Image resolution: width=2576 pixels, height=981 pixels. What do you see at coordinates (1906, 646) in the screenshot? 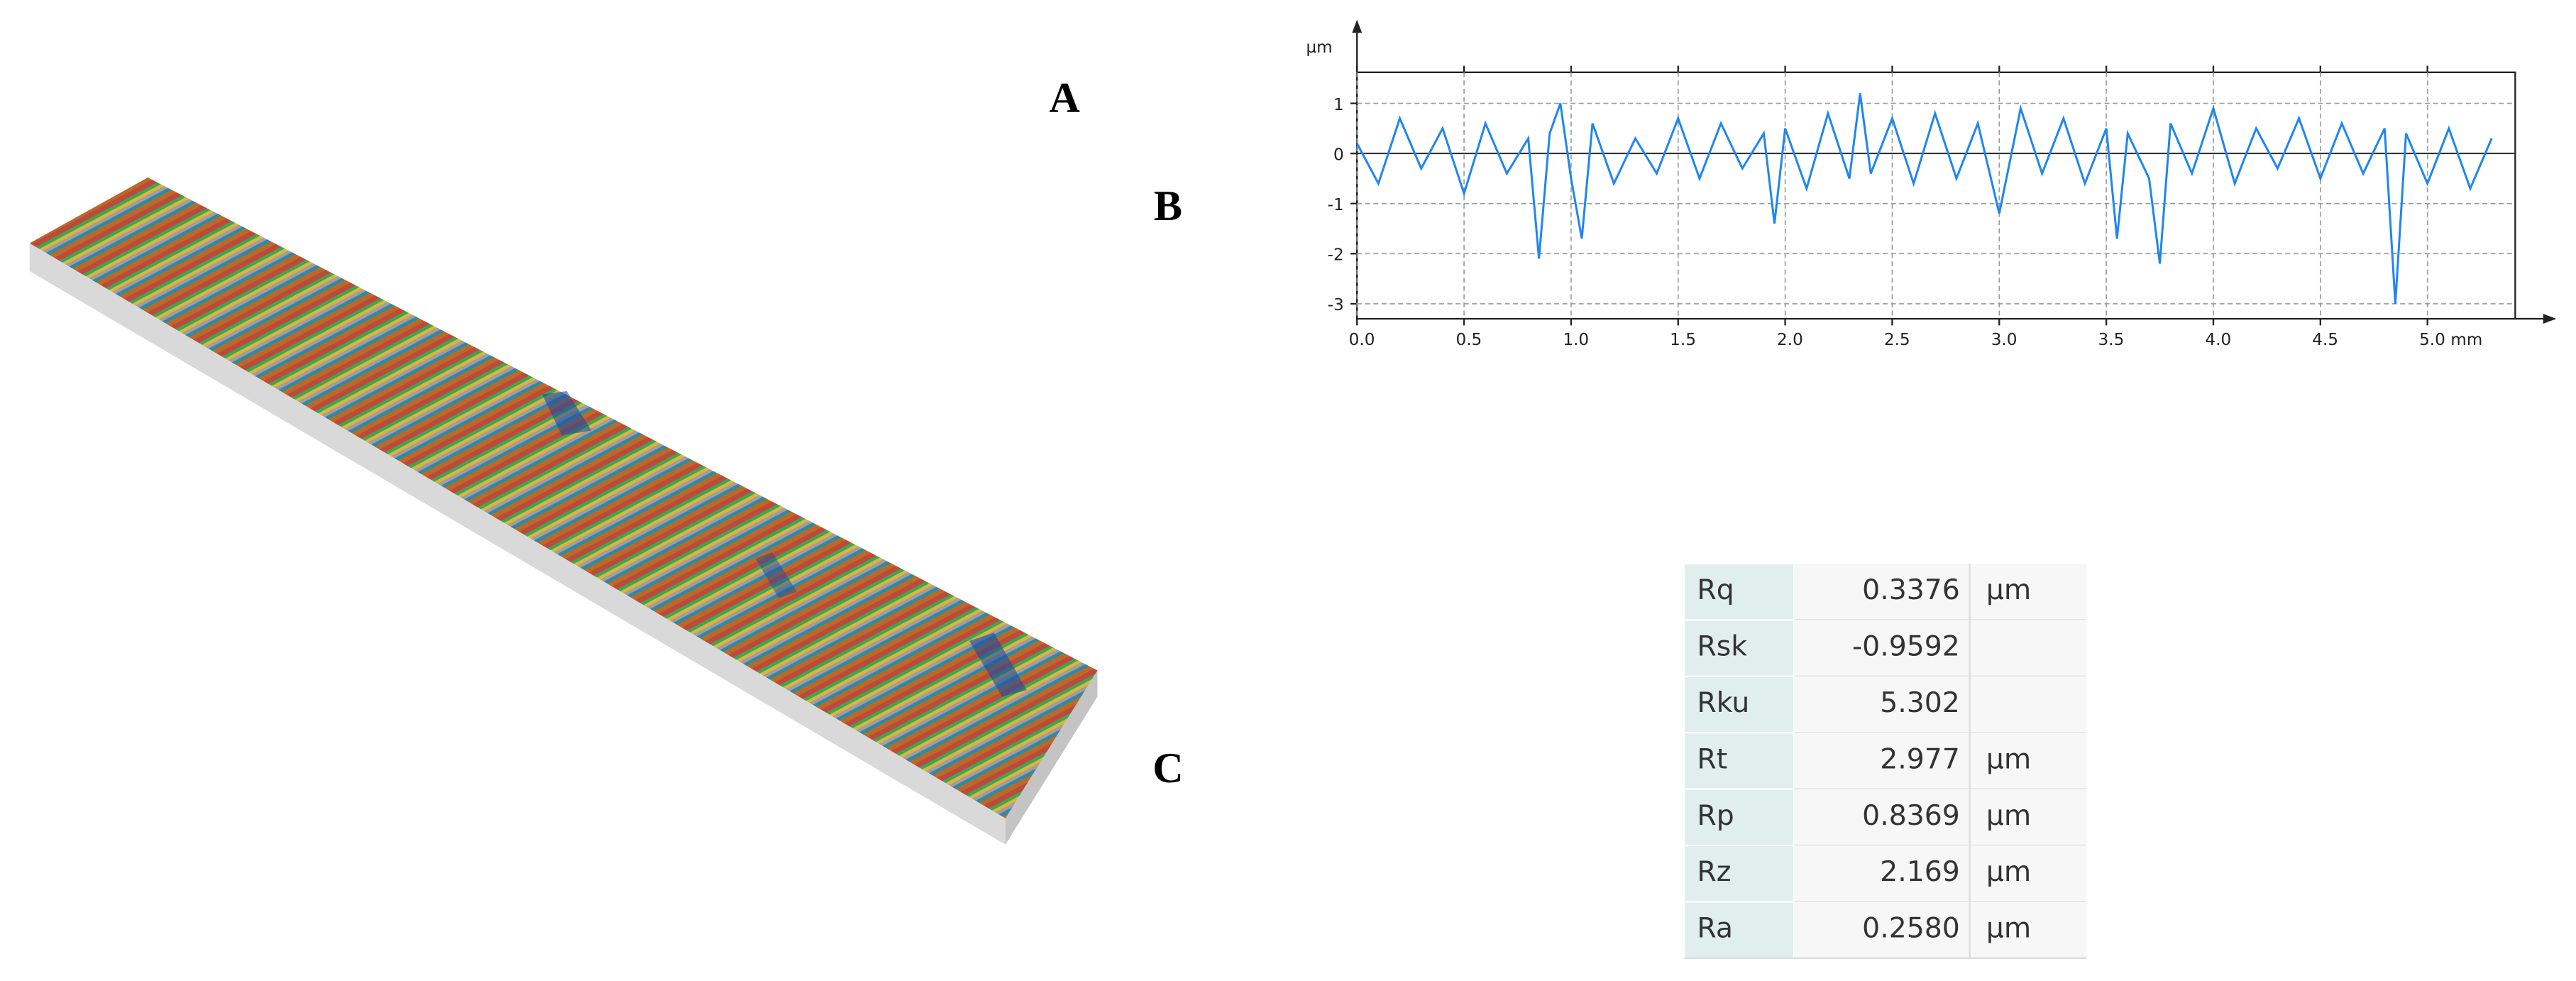
I see `param-value: -0.9592` at bounding box center [1906, 646].